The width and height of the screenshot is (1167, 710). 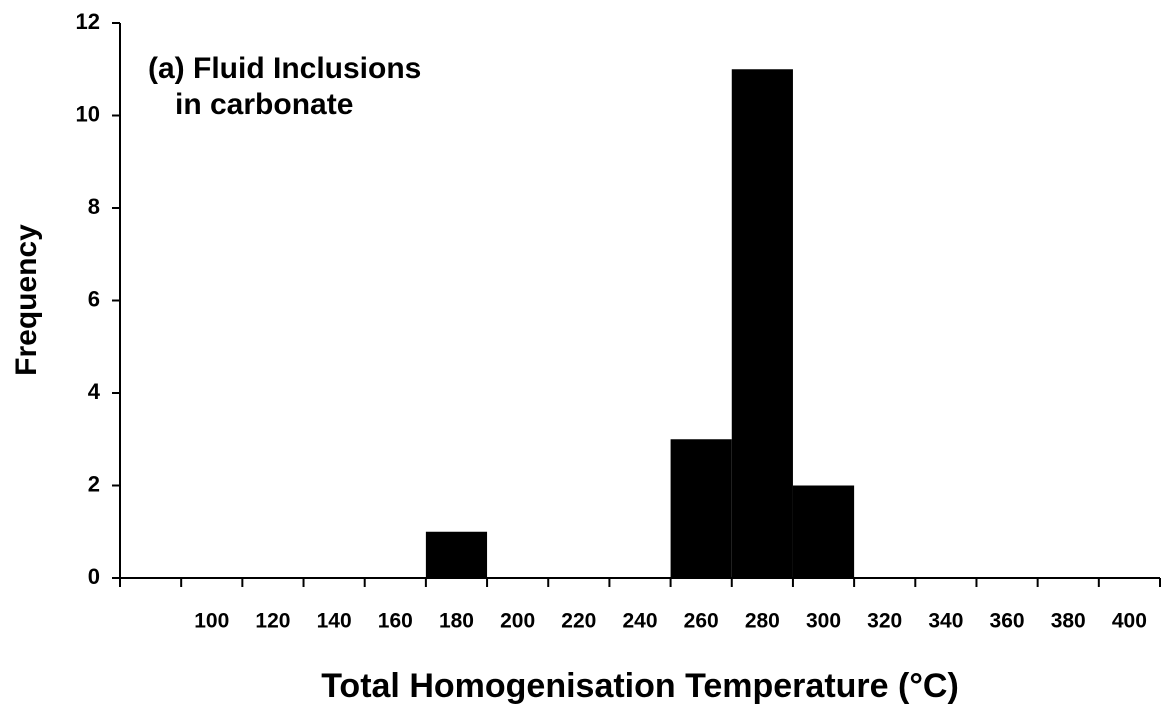 What do you see at coordinates (578, 621) in the screenshot?
I see `x-tick-label: 220` at bounding box center [578, 621].